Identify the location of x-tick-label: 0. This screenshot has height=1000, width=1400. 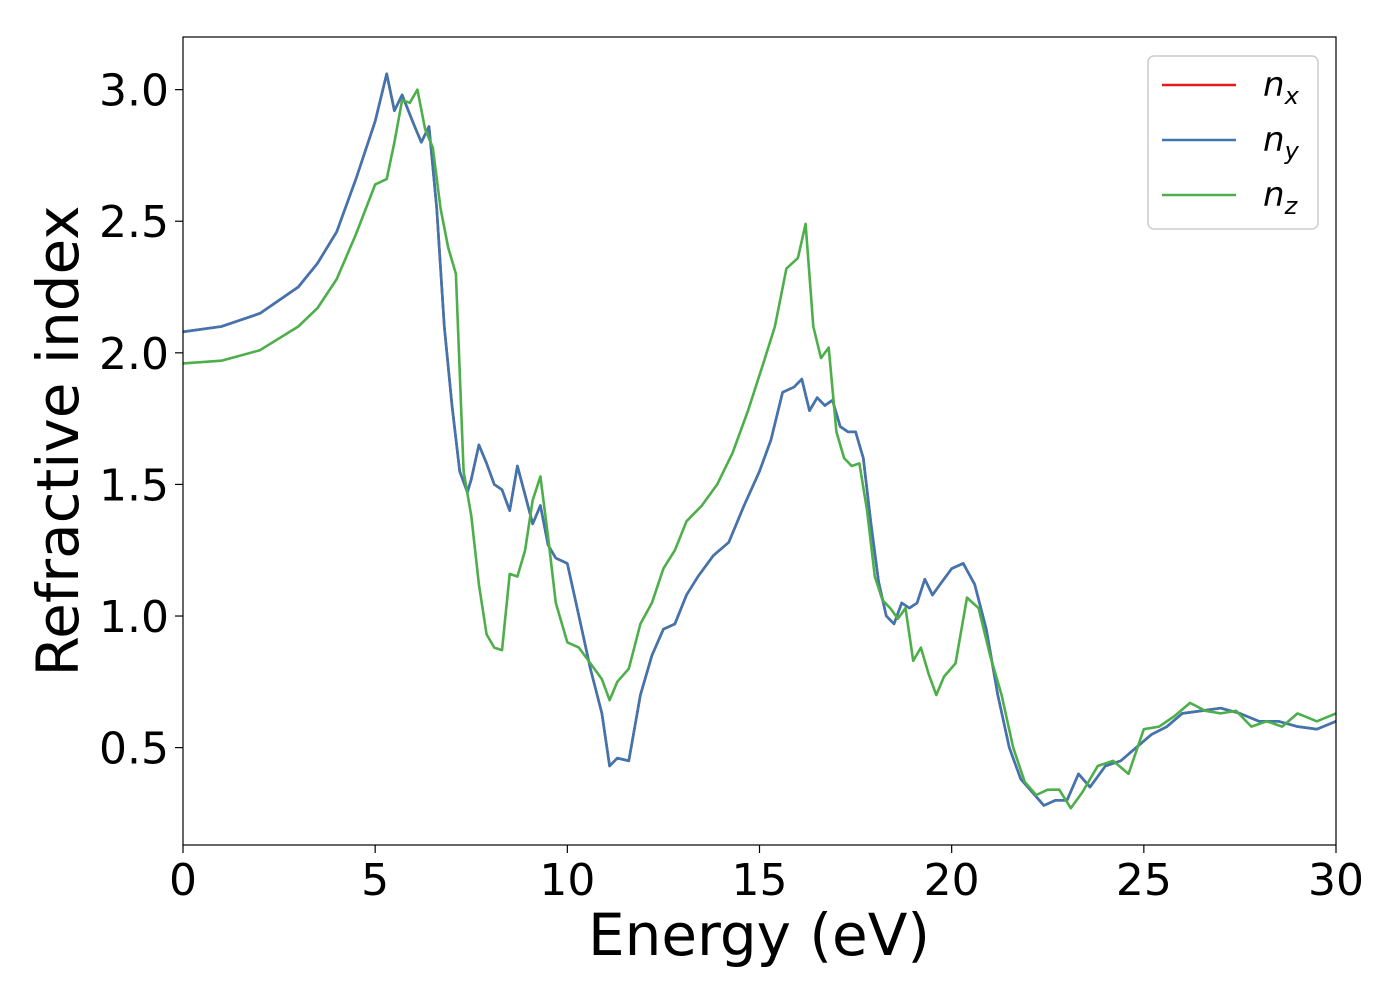
(183, 880).